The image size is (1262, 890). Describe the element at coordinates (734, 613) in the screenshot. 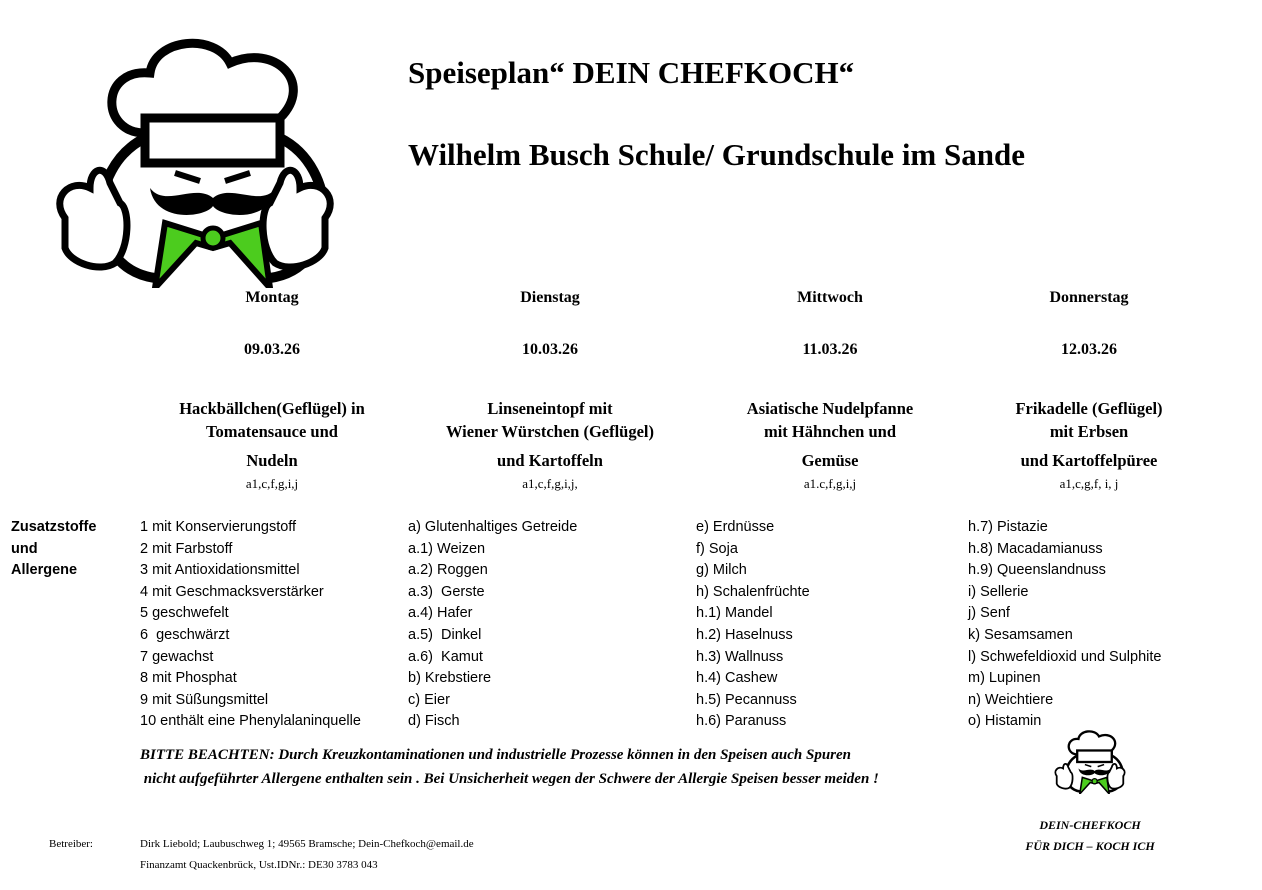

I see `allergen-item: h.1) Mandel` at that location.